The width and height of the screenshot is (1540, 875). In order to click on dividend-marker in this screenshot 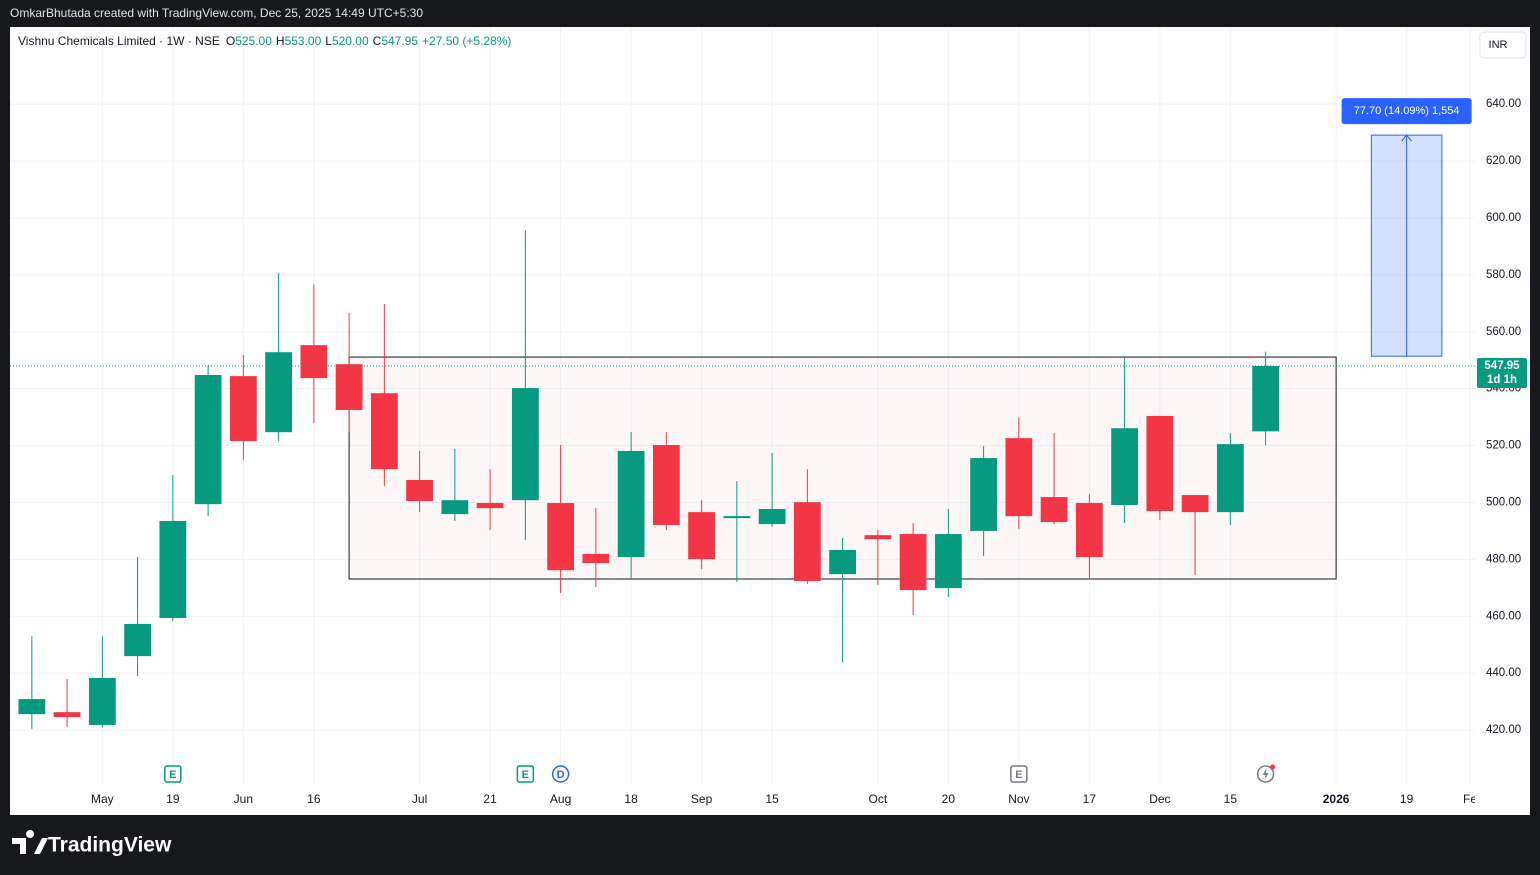, I will do `click(560, 774)`.